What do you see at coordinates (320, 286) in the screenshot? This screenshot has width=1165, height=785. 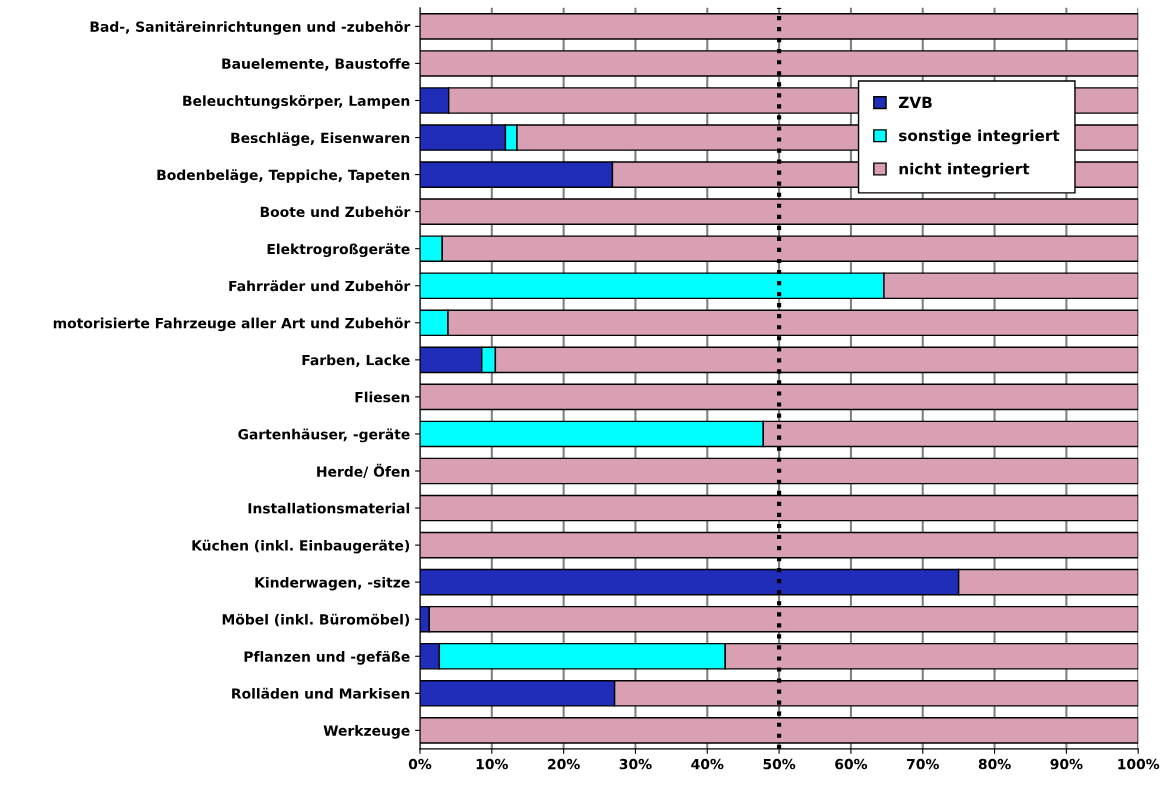 I see `y-tick-label: Fahrräder und Zubehör` at bounding box center [320, 286].